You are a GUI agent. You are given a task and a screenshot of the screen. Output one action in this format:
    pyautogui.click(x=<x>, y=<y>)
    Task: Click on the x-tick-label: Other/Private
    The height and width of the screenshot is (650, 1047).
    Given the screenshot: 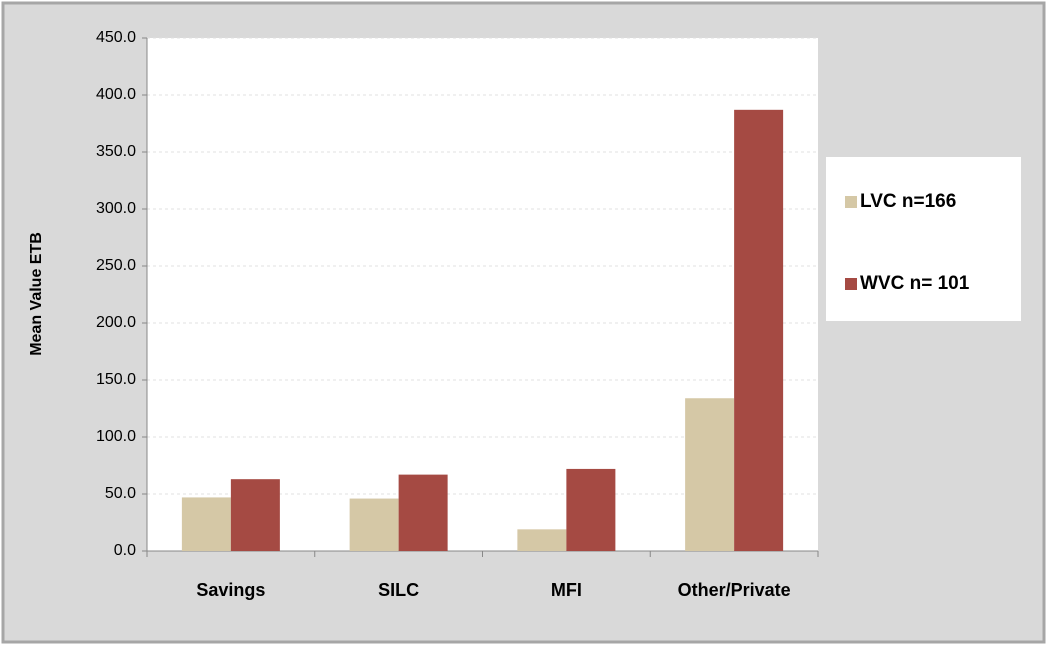 What is the action you would take?
    pyautogui.click(x=734, y=590)
    